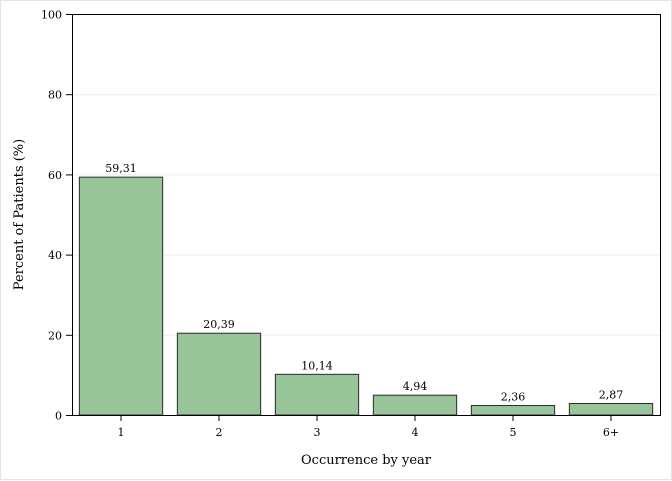  I want to click on x-tick-label: 5, so click(513, 432).